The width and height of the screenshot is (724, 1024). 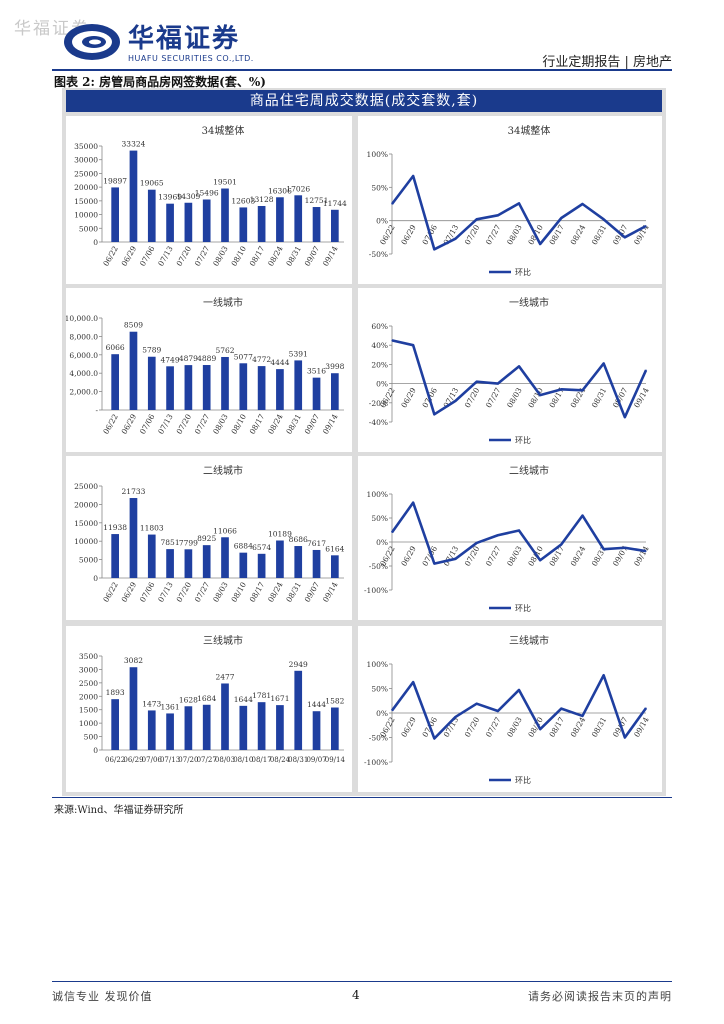 I want to click on bar-value-label: 19065, so click(x=152, y=183).